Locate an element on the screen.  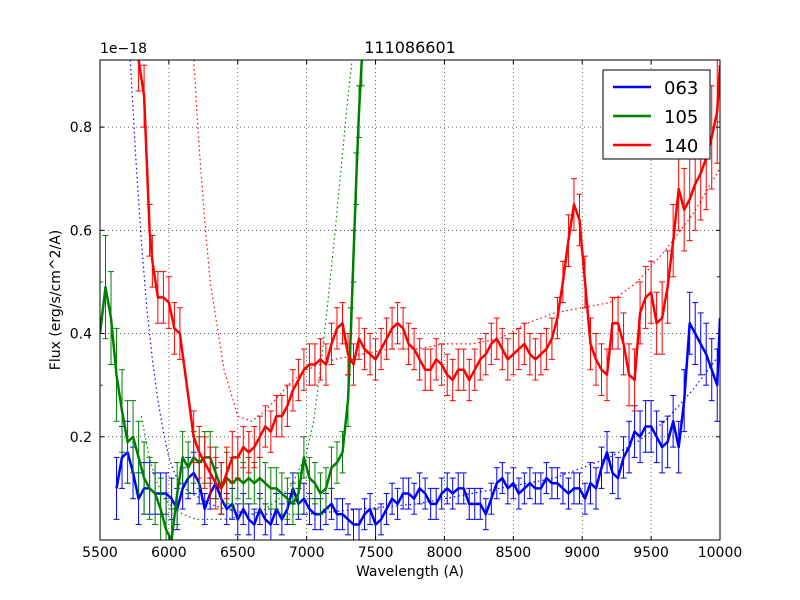
chart-title: 111086601 is located at coordinates (410, 47).